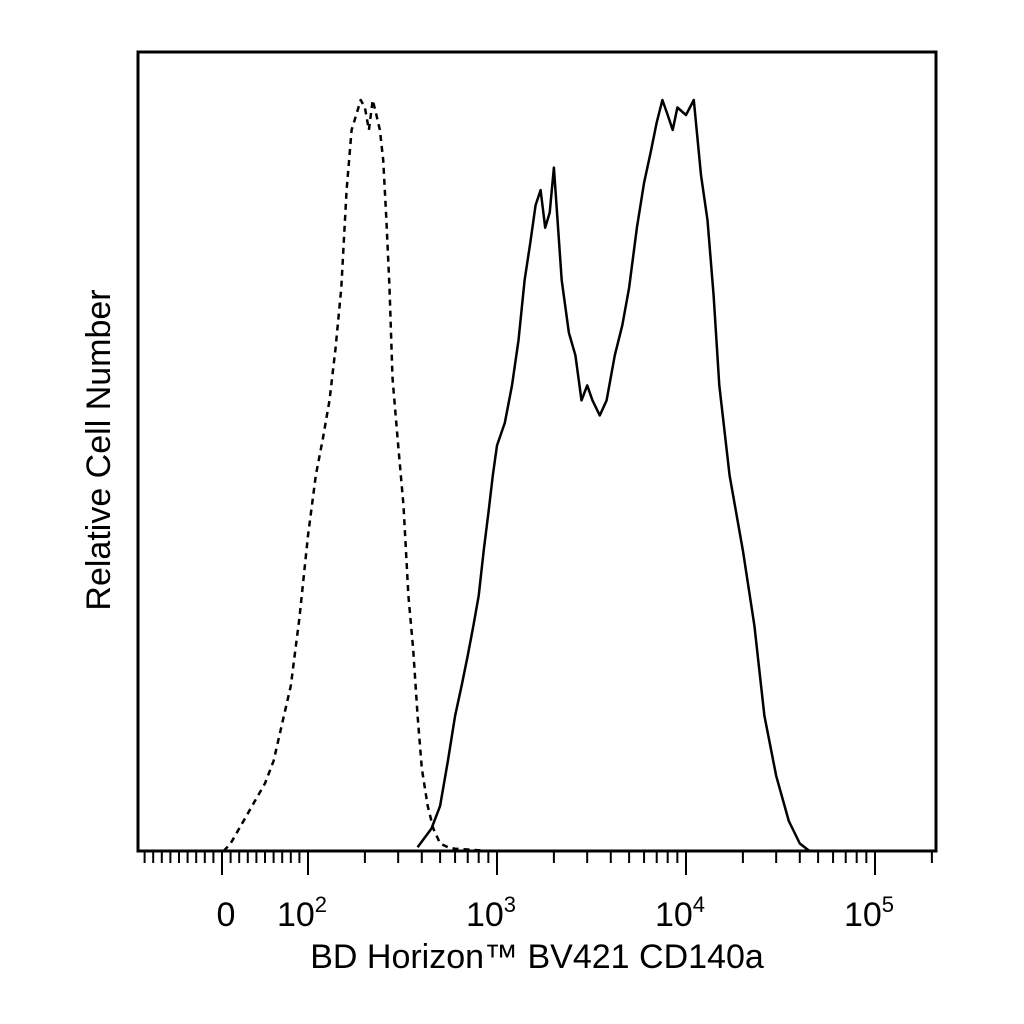 The width and height of the screenshot is (1024, 1024). Describe the element at coordinates (226, 915) in the screenshot. I see `x-tick-label: 0` at that location.